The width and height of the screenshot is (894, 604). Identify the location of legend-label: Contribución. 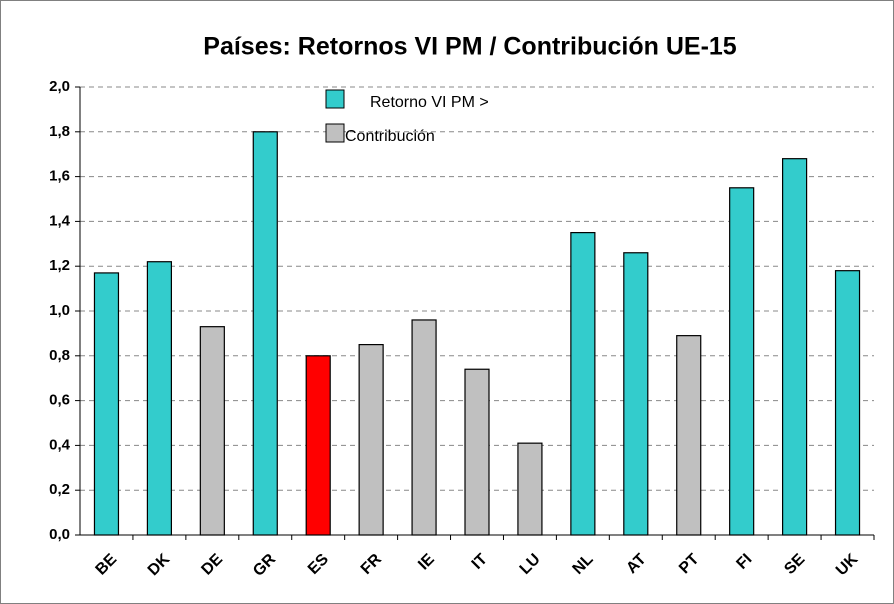
(390, 136).